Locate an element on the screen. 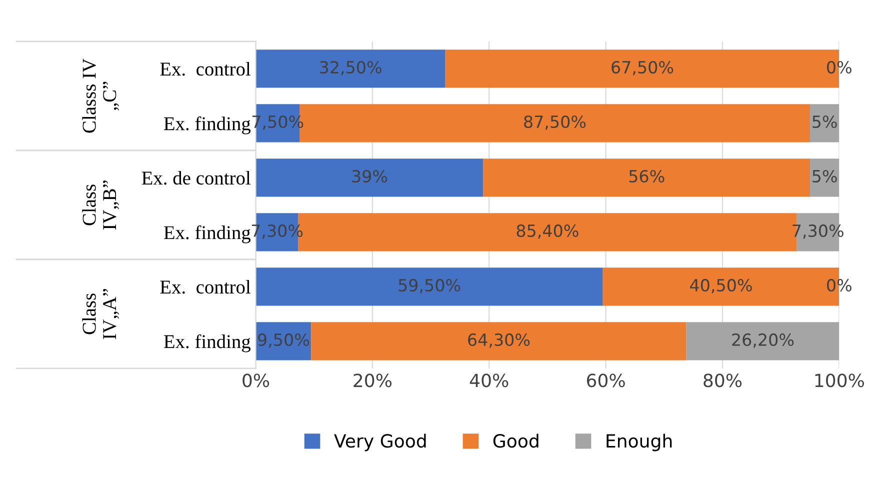 This screenshot has height=488, width=888. legend-label: Enough is located at coordinates (639, 443).